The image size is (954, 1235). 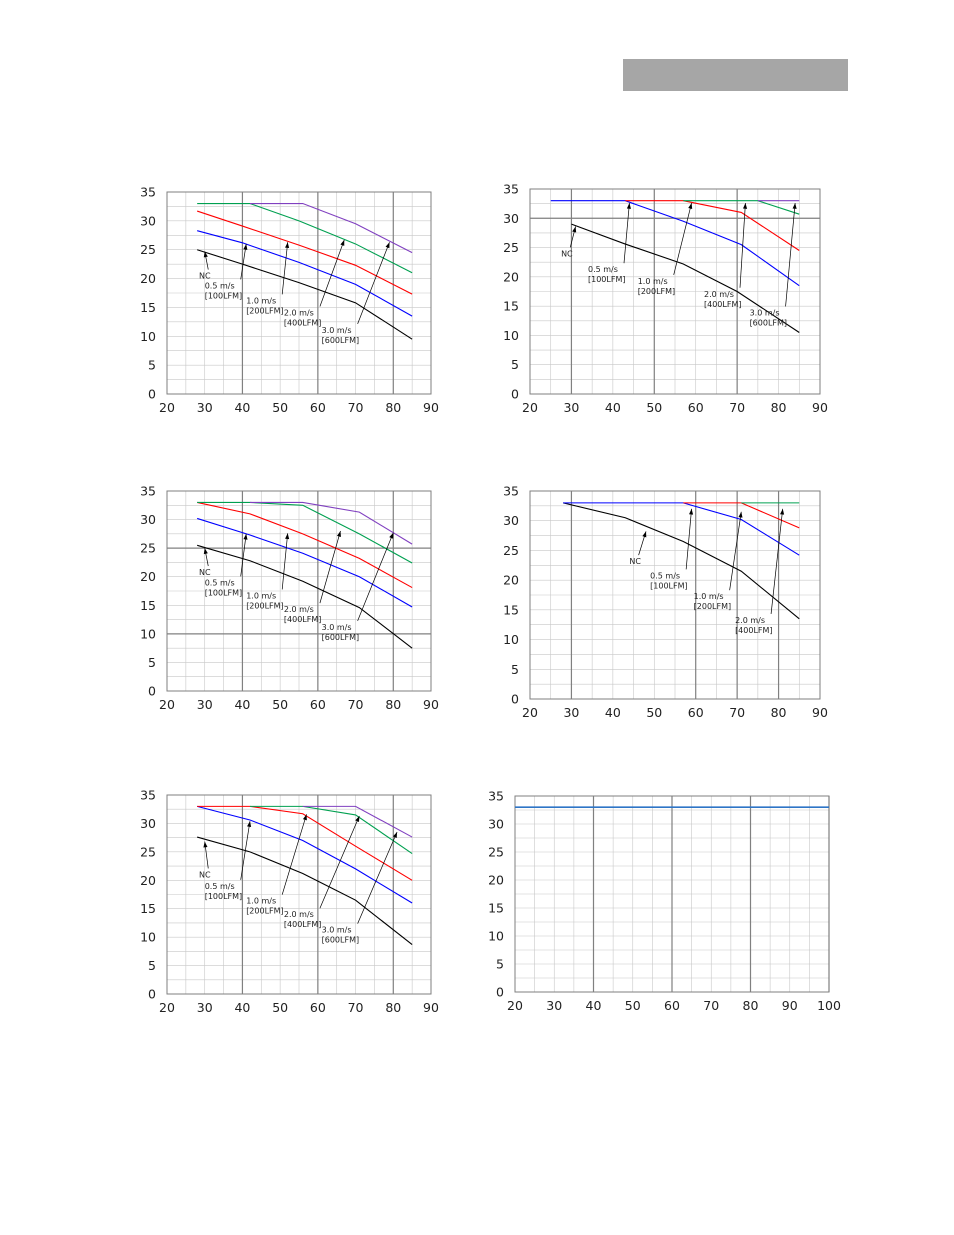 I want to click on annotation-label: [400LFM], so click(x=753, y=630).